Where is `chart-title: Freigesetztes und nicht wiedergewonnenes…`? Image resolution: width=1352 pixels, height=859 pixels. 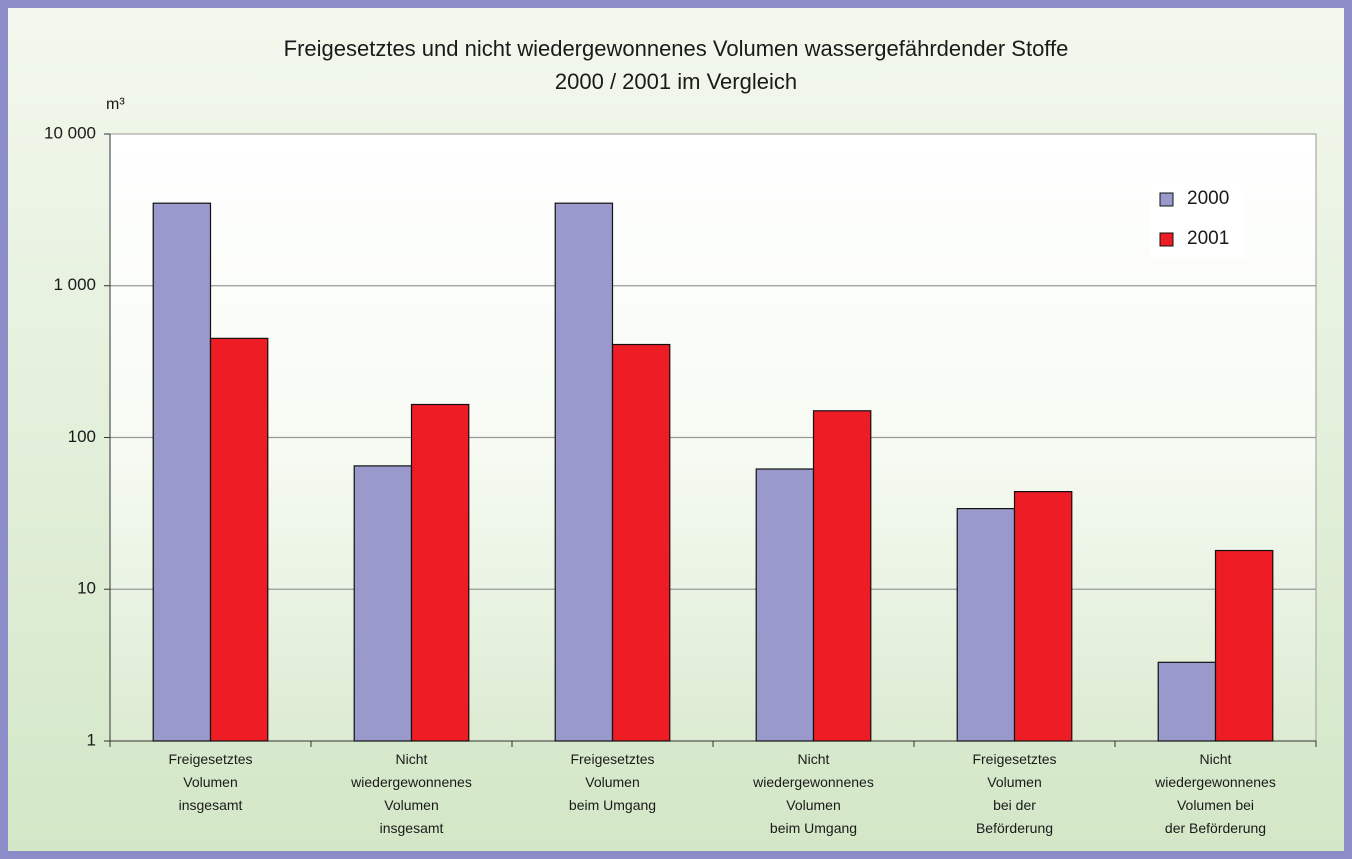 chart-title: Freigesetztes und nicht wiedergewonnenes… is located at coordinates (676, 65).